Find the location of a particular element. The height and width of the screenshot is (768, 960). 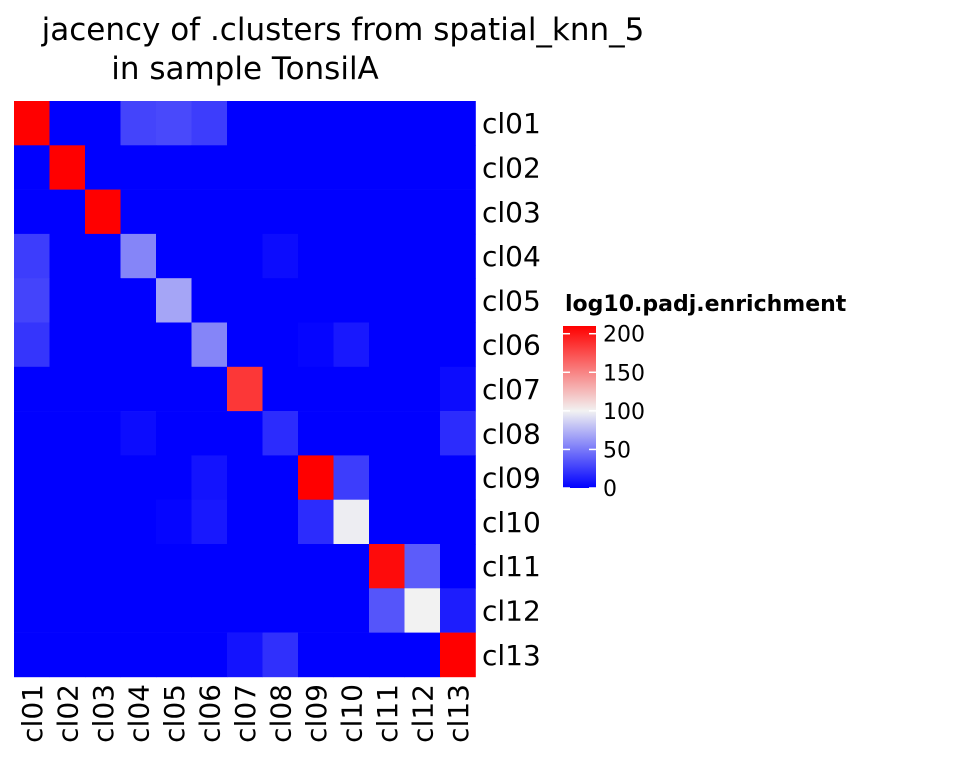

legend-tick-label: 0 is located at coordinates (610, 489).